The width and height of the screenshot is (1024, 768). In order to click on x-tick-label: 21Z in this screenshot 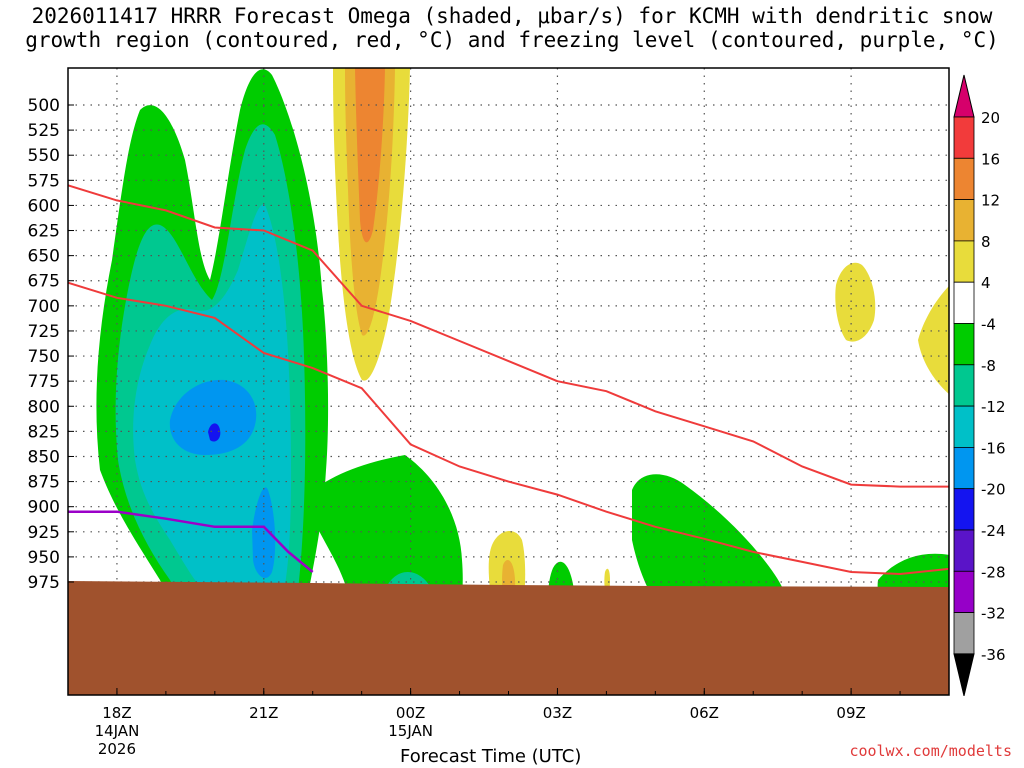, I will do `click(263, 713)`.